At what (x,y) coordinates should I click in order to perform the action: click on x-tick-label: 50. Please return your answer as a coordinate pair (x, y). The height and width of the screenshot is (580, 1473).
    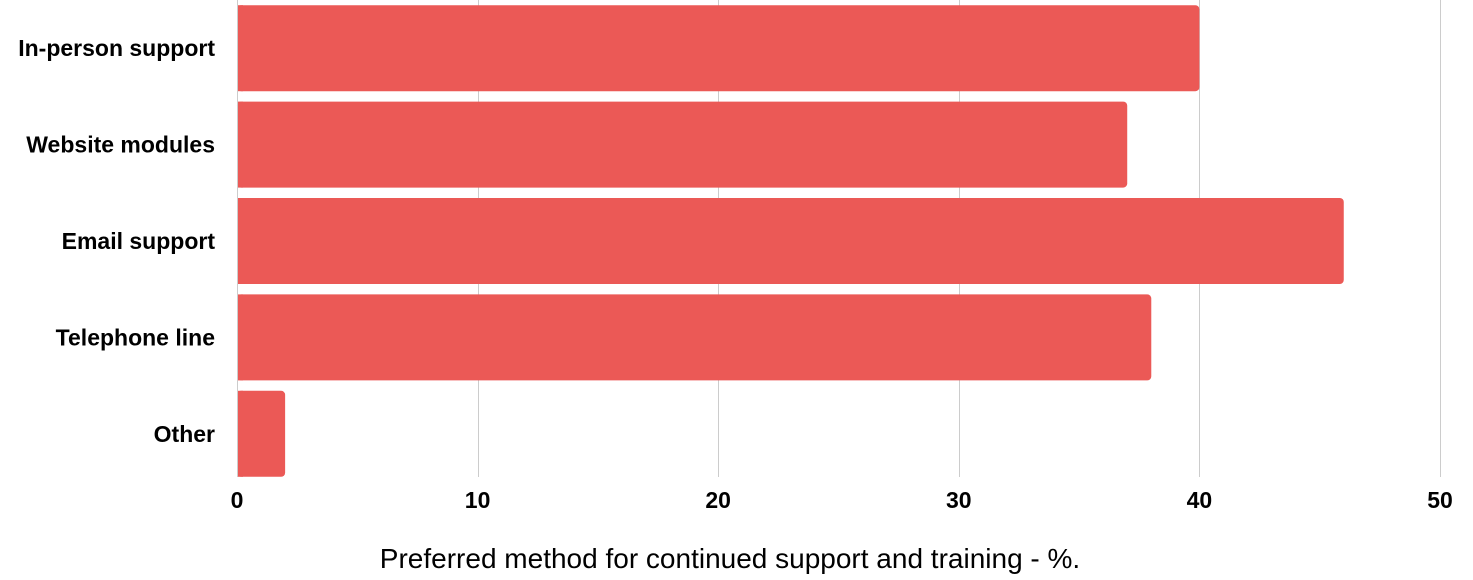
    Looking at the image, I should click on (1440, 500).